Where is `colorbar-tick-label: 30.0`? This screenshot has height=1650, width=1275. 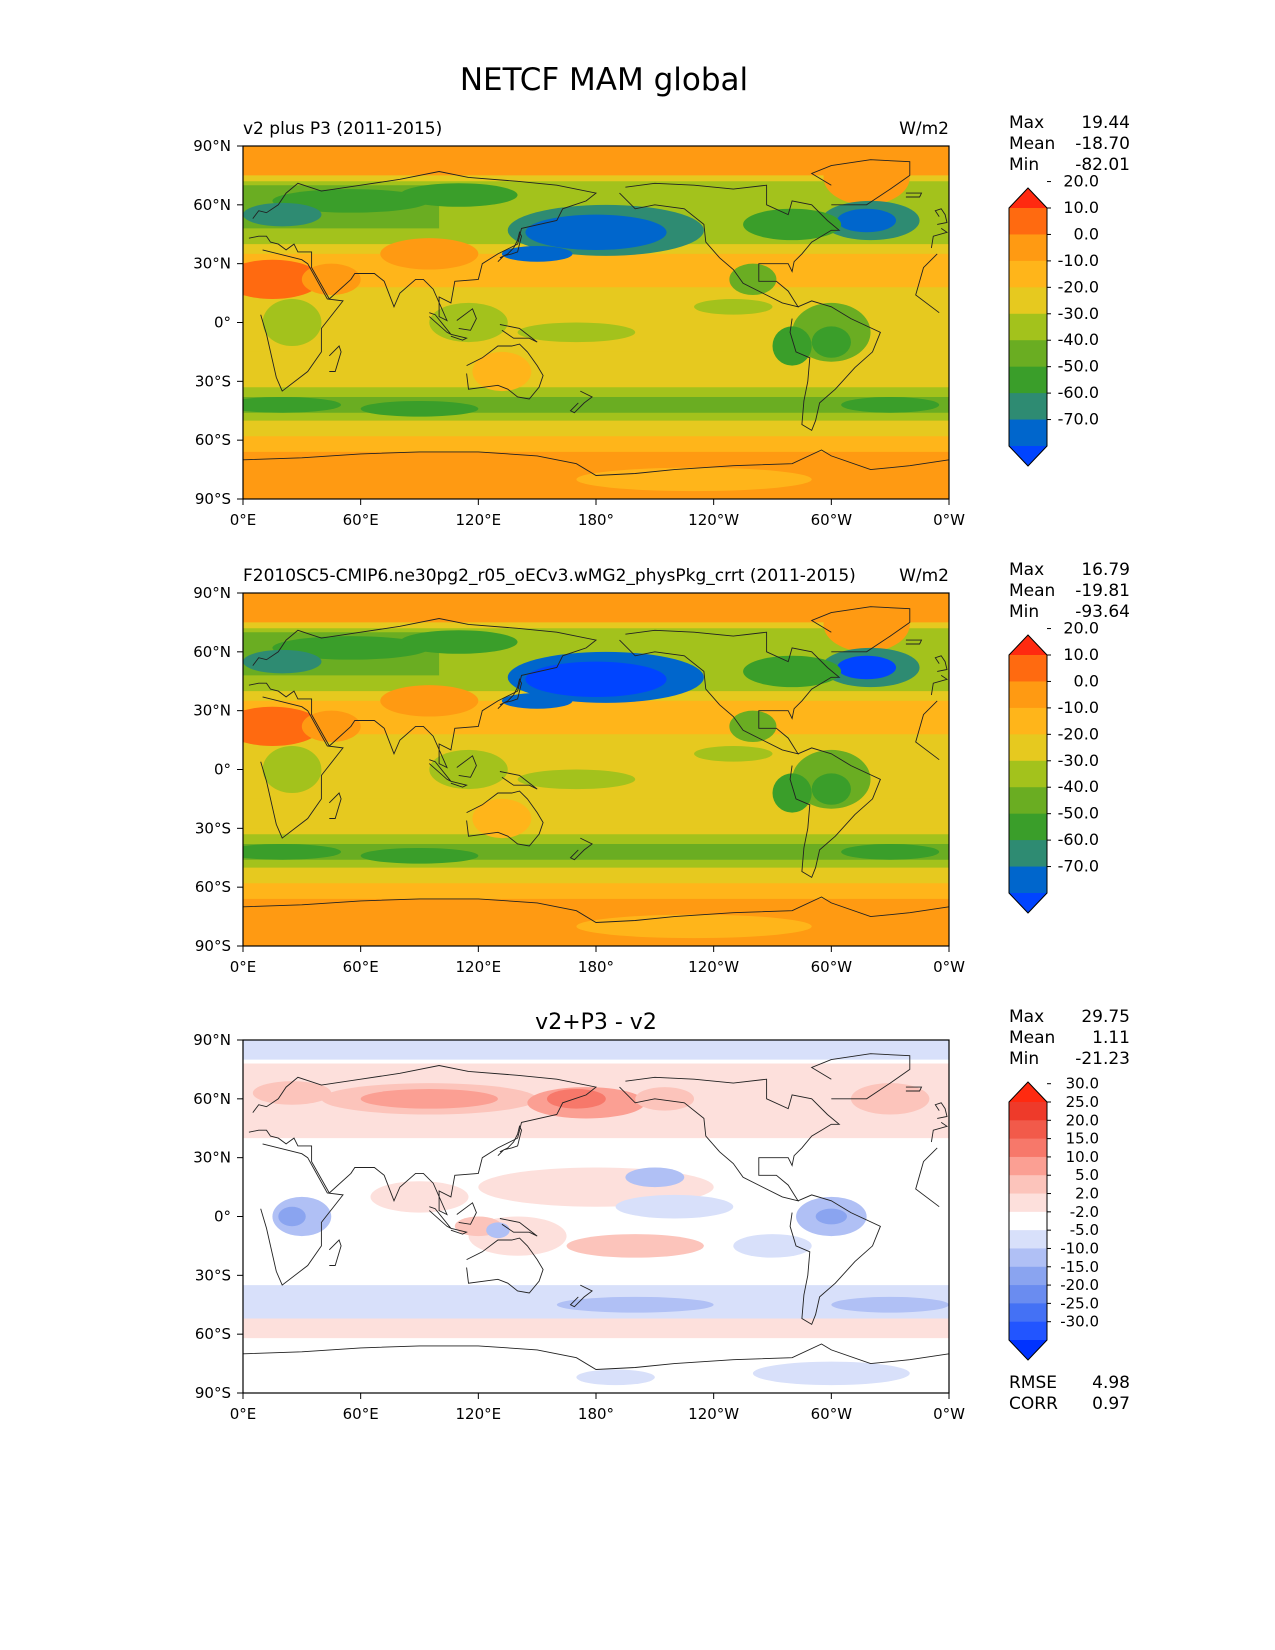
colorbar-tick-label: 30.0 is located at coordinates (1082, 1084).